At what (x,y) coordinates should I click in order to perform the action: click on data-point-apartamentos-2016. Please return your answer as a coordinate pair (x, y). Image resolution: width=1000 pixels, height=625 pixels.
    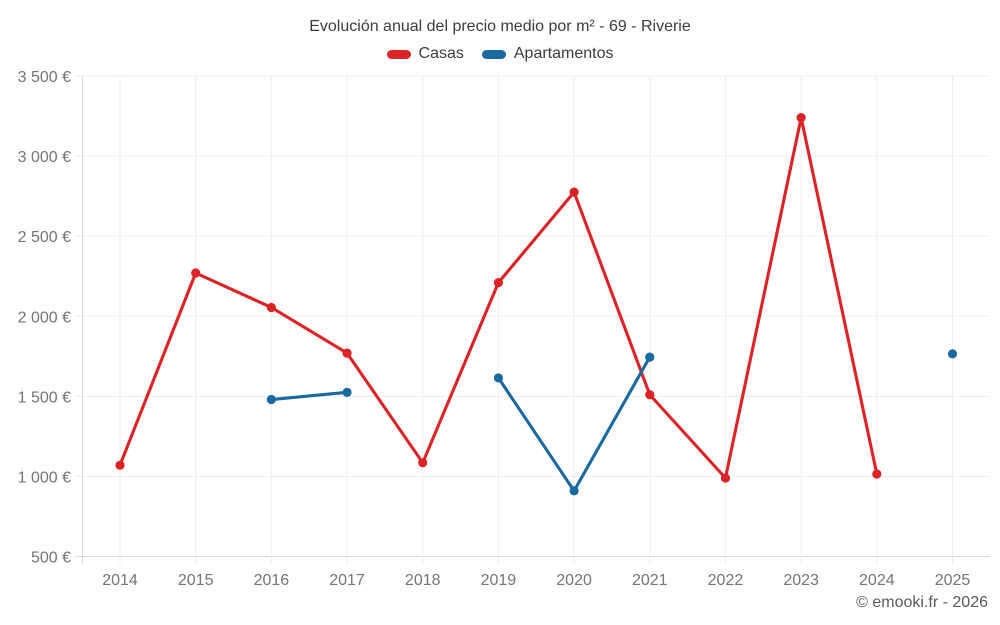
    Looking at the image, I should click on (271, 399).